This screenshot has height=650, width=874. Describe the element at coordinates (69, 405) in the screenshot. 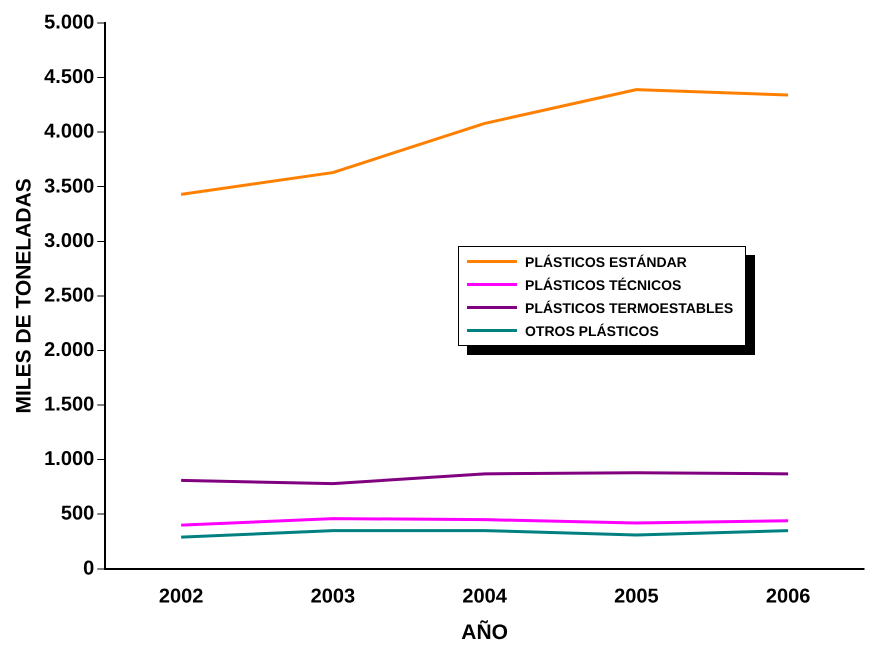

I see `y-tick-label: 1.500` at that location.